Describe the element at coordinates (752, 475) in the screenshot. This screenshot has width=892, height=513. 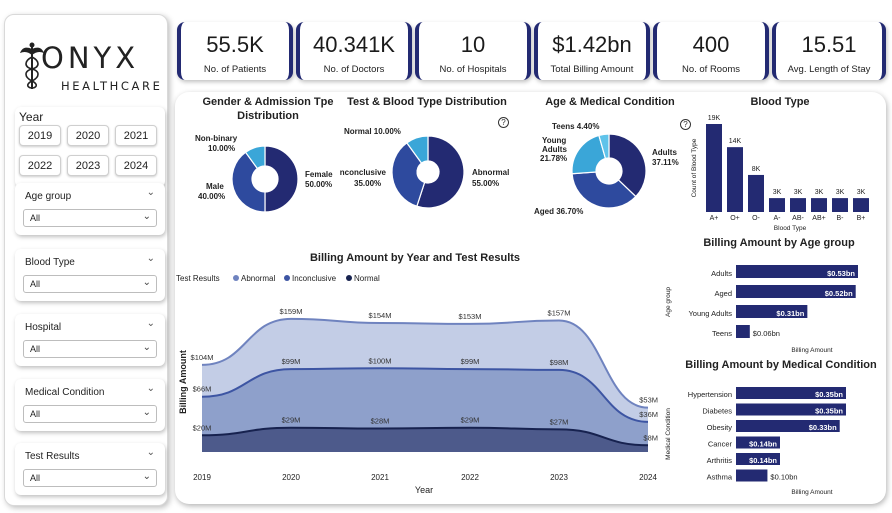
I see `bar-asthma` at that location.